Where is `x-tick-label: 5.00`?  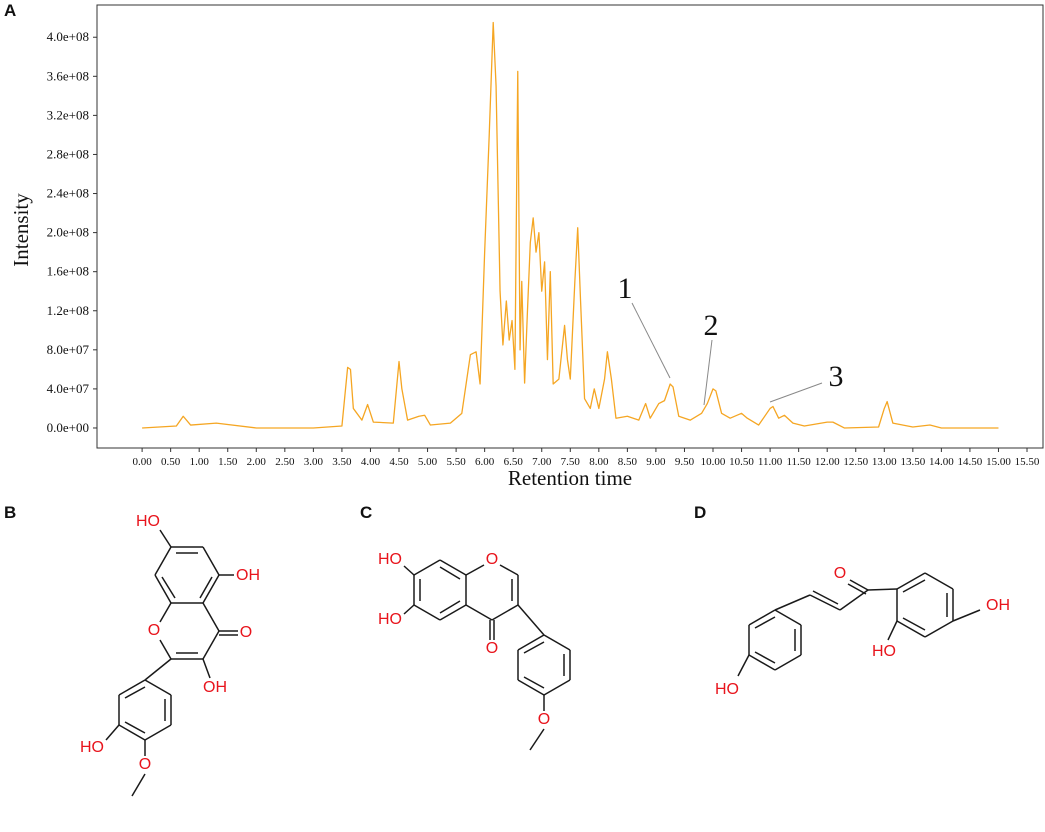
x-tick-label: 5.00 is located at coordinates (428, 462).